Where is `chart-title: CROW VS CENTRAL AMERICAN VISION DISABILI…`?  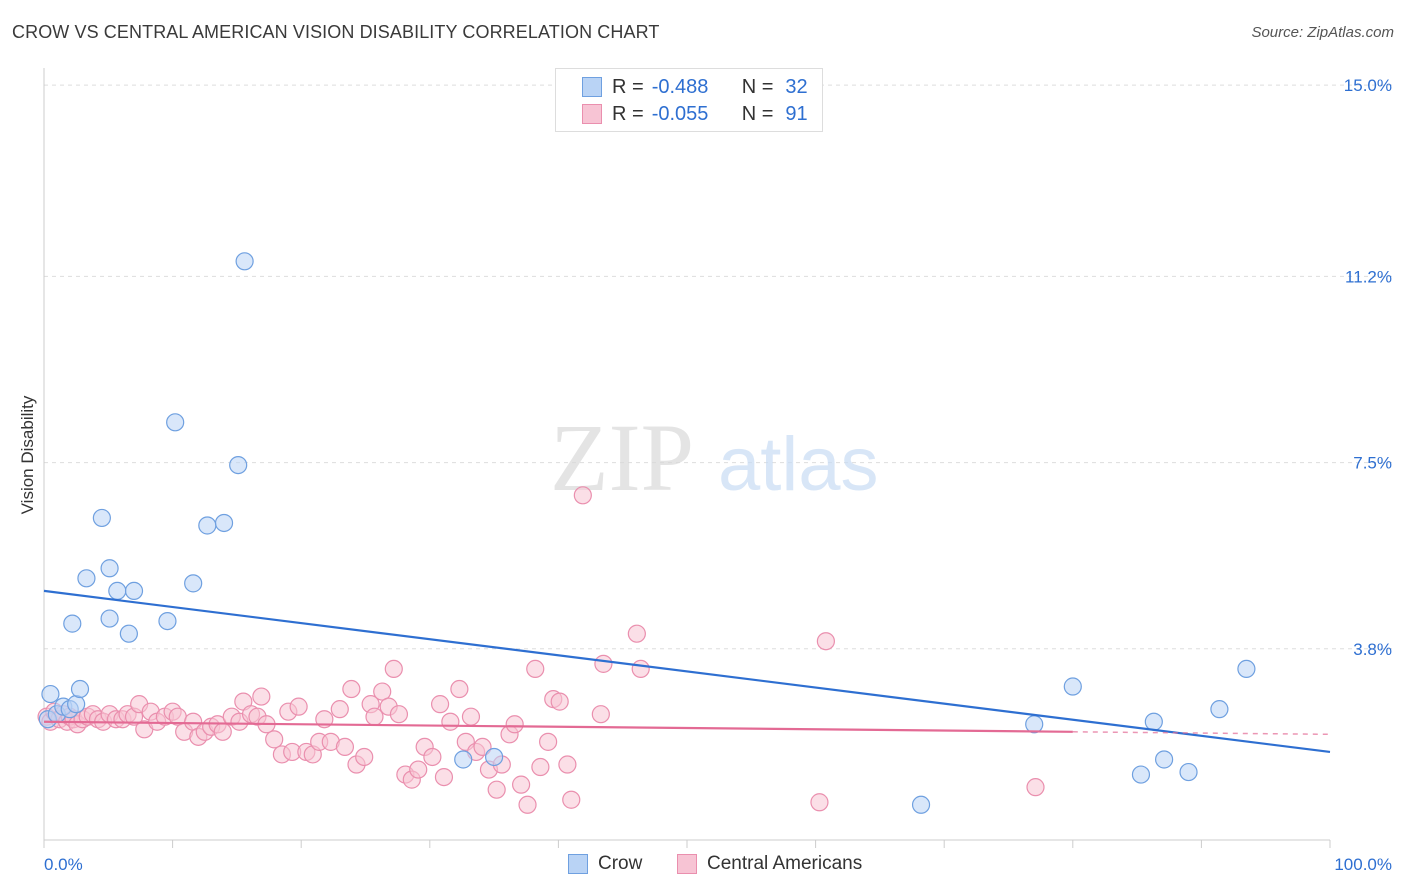 chart-title: CROW VS CENTRAL AMERICAN VISION DISABILI… is located at coordinates (336, 32).